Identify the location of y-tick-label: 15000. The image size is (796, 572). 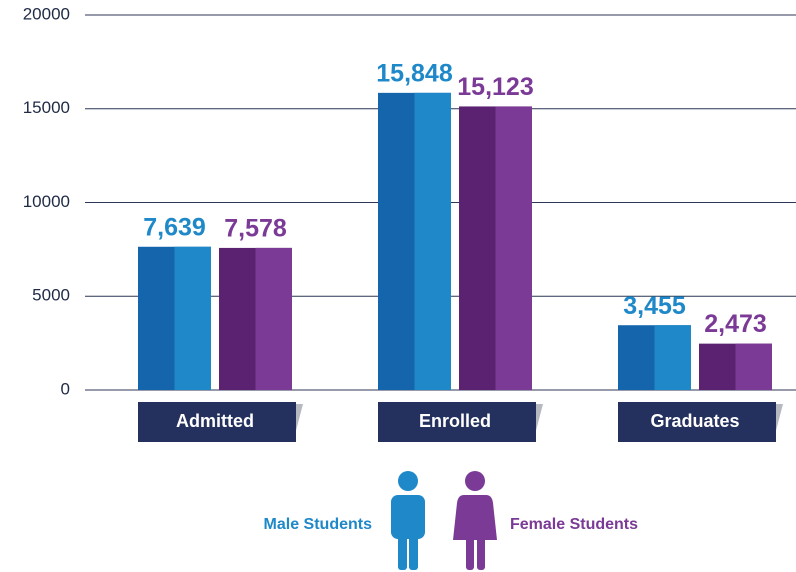
(46, 107).